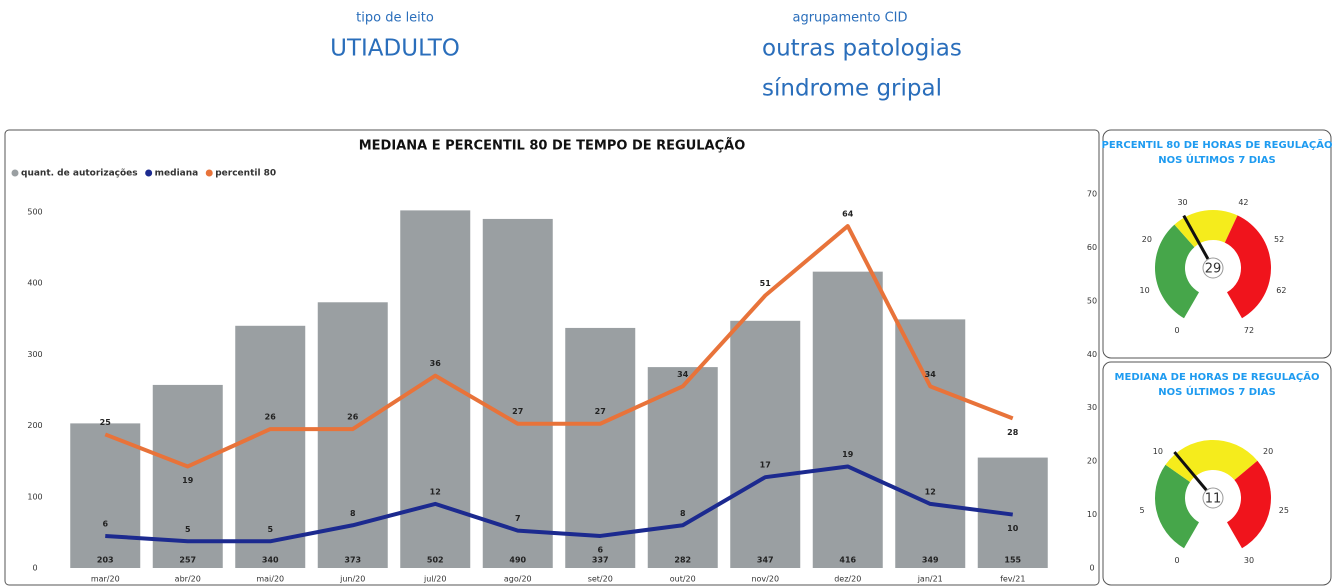 This screenshot has width=1334, height=587. Describe the element at coordinates (34, 211) in the screenshot. I see `y-tick-label: 500` at that location.